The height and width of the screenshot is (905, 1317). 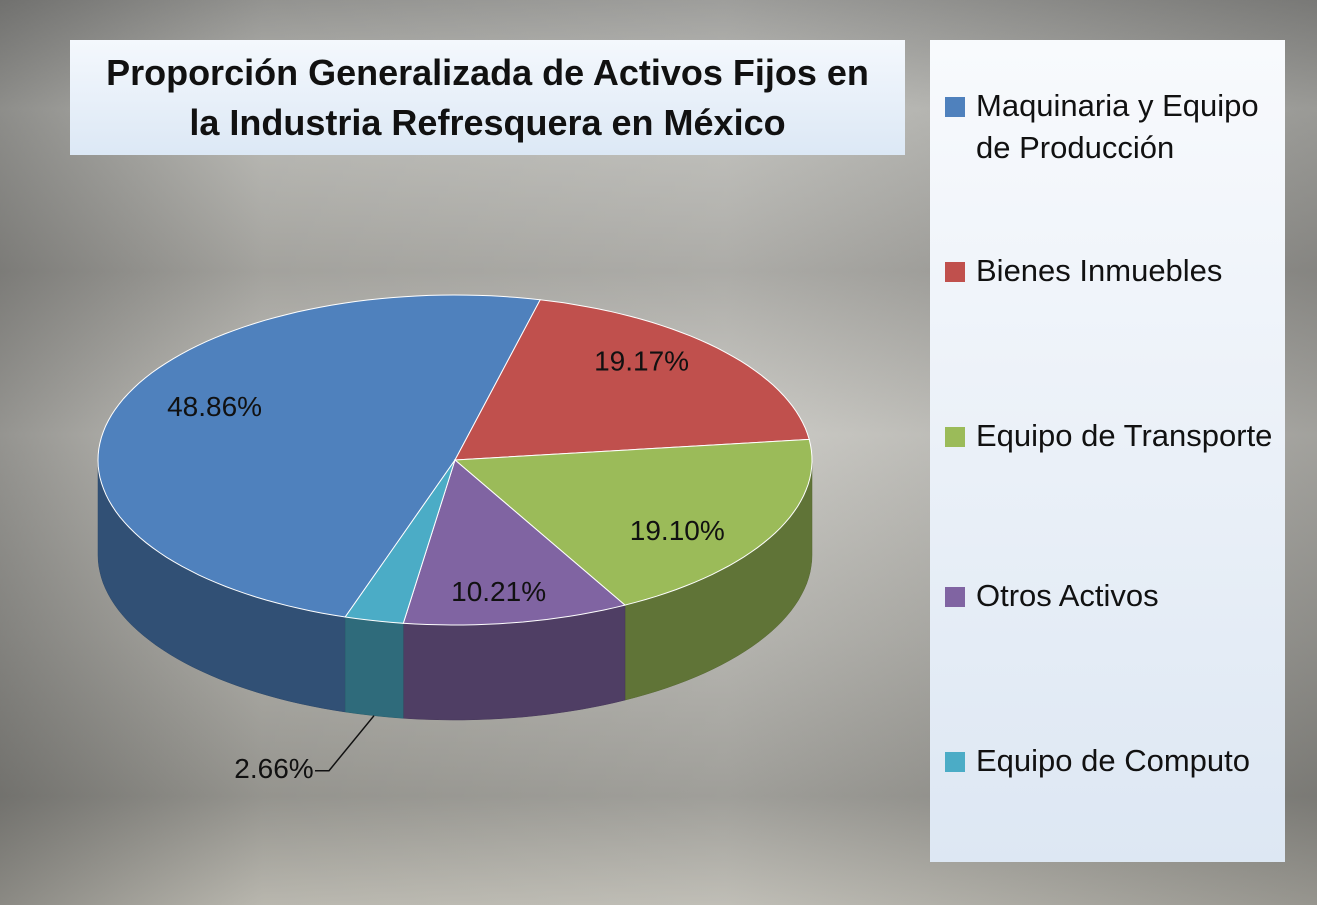 What do you see at coordinates (498, 591) in the screenshot?
I see `data-label: 10.21%` at bounding box center [498, 591].